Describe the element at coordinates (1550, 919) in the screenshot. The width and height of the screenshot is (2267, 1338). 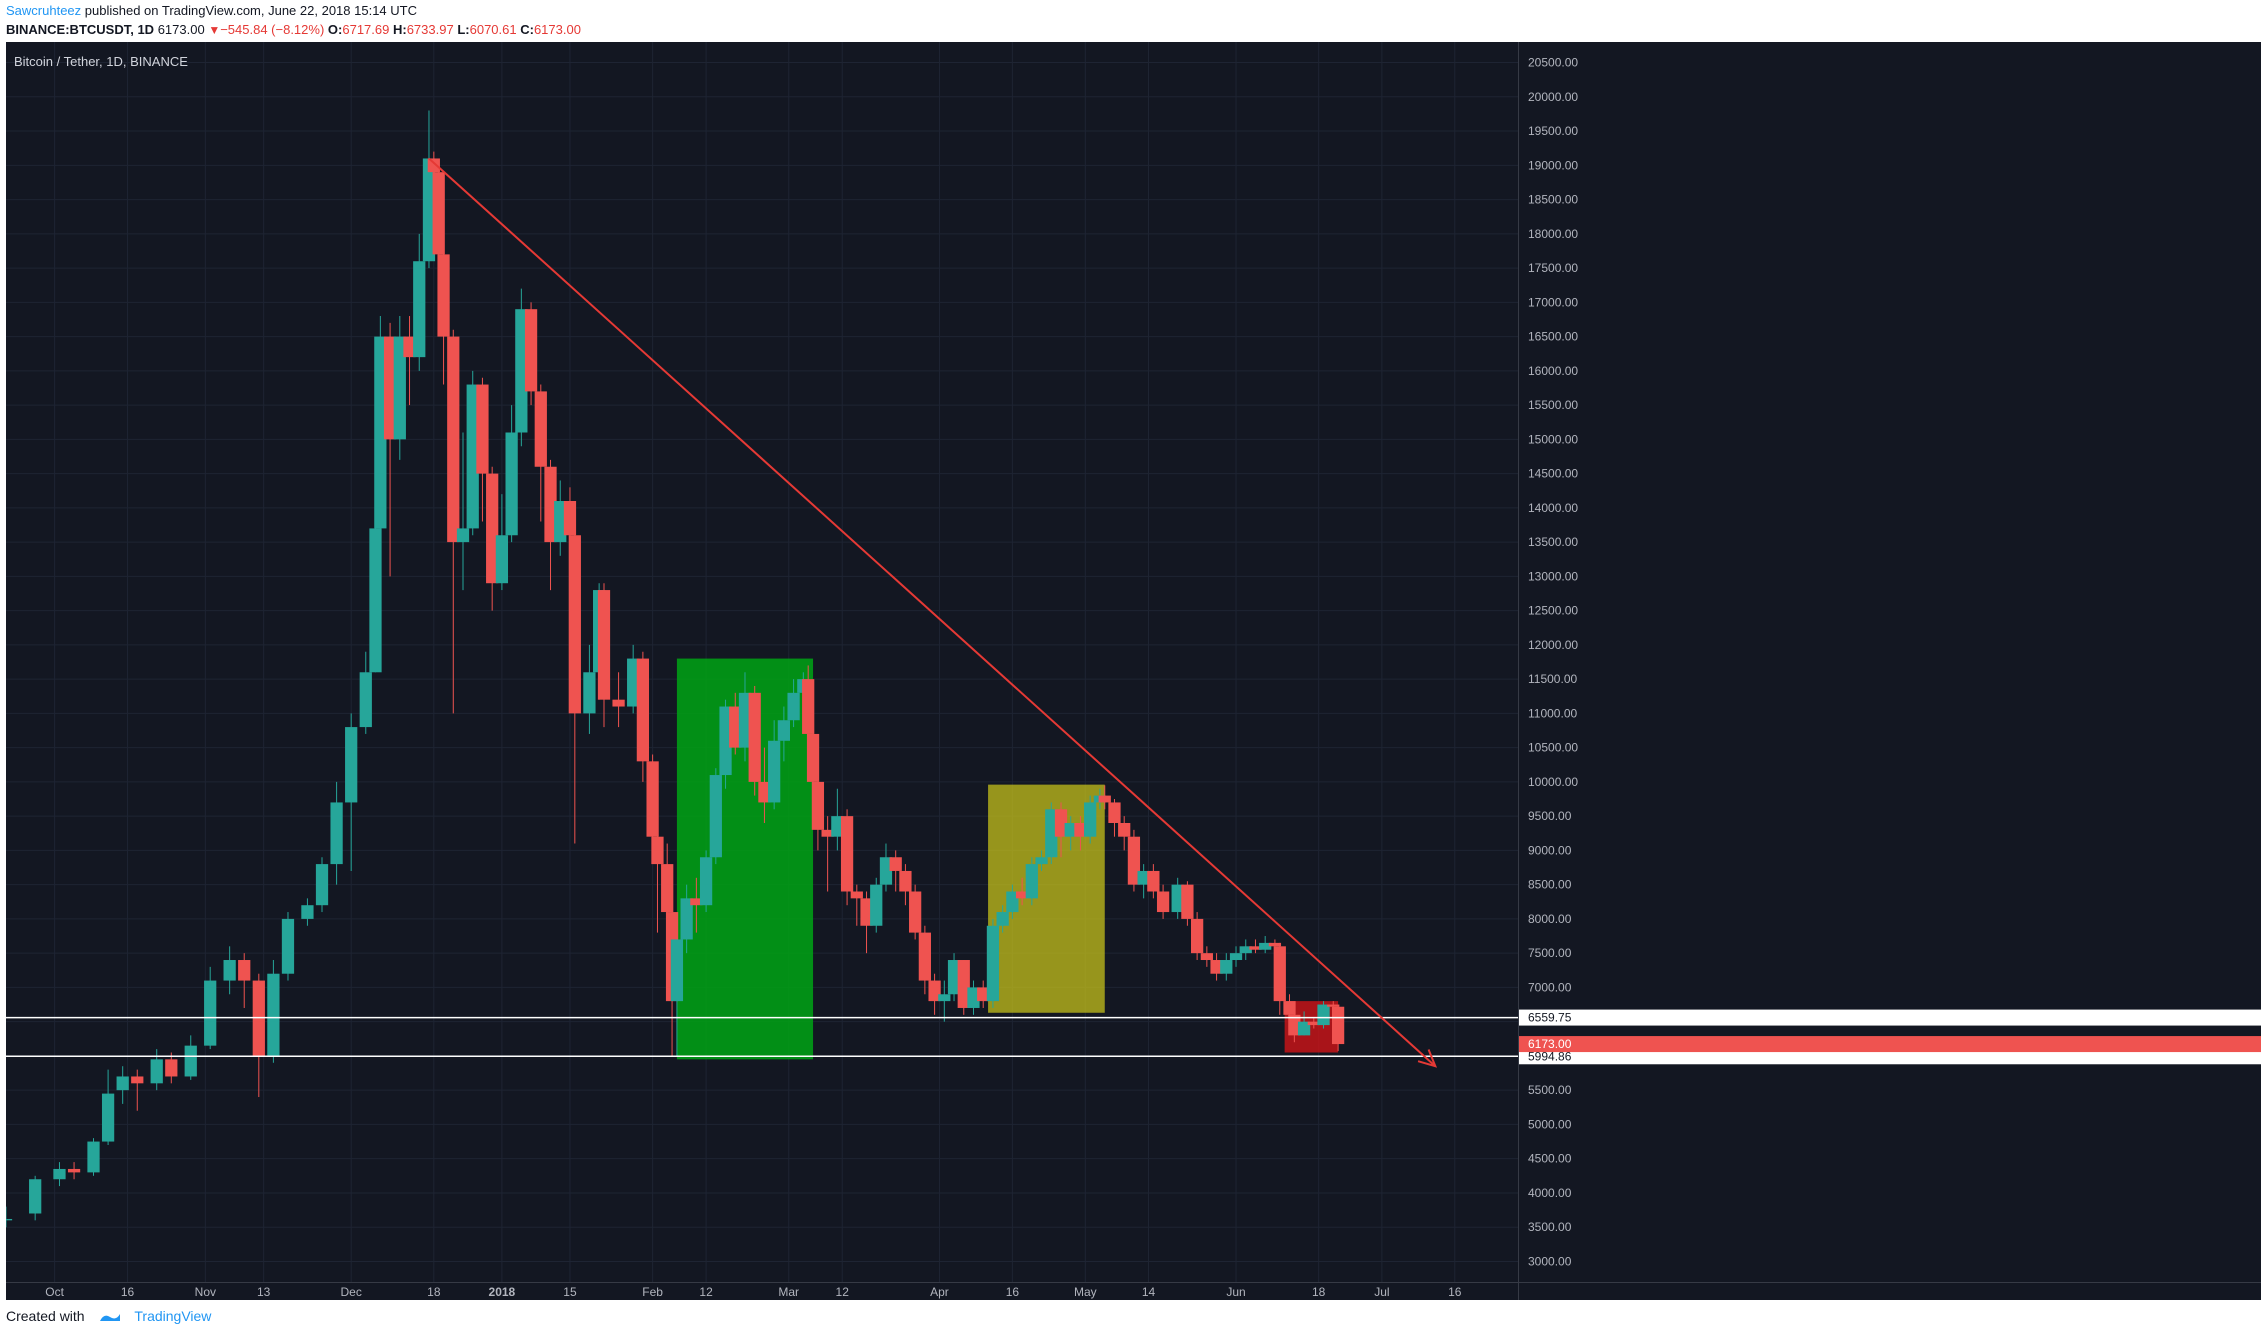
I see `price-tick-label: 8000.00` at that location.